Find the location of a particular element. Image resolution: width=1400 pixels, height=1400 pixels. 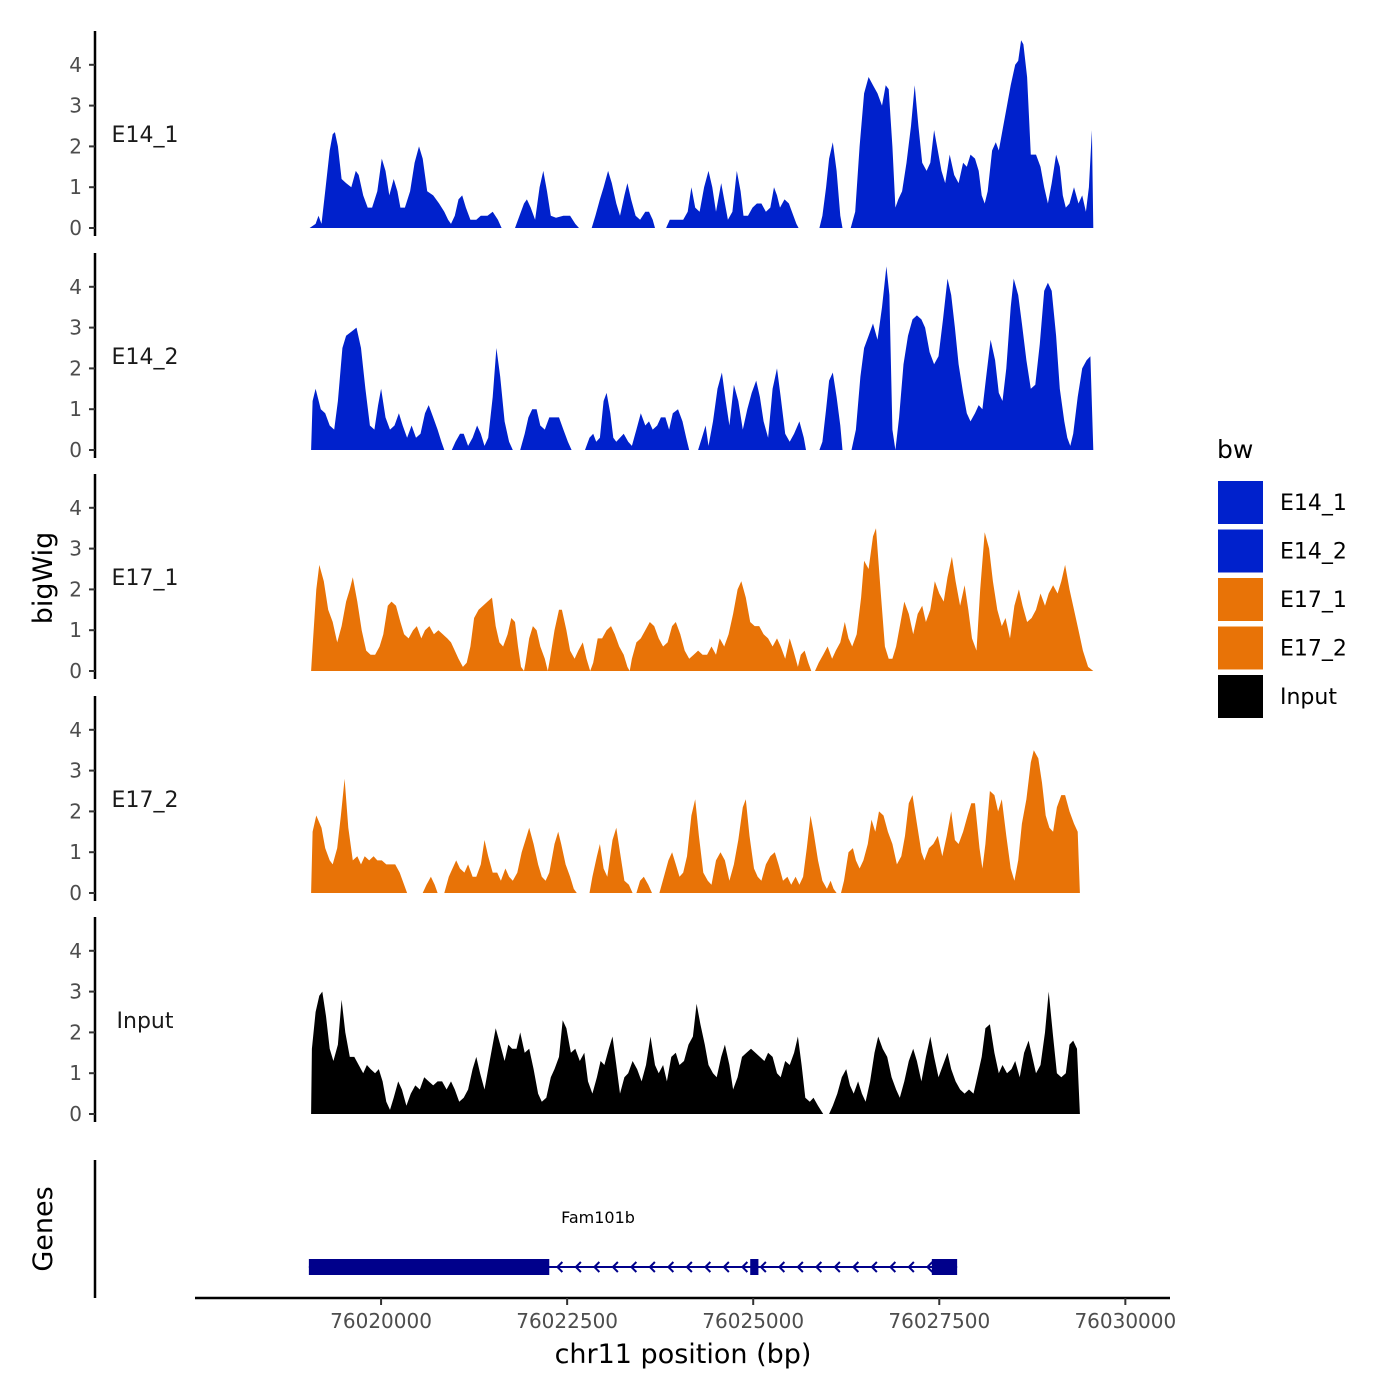

x-axis: 76020000 76022500 76025000 76027500 76030000 is located at coordinates (685, 1314).